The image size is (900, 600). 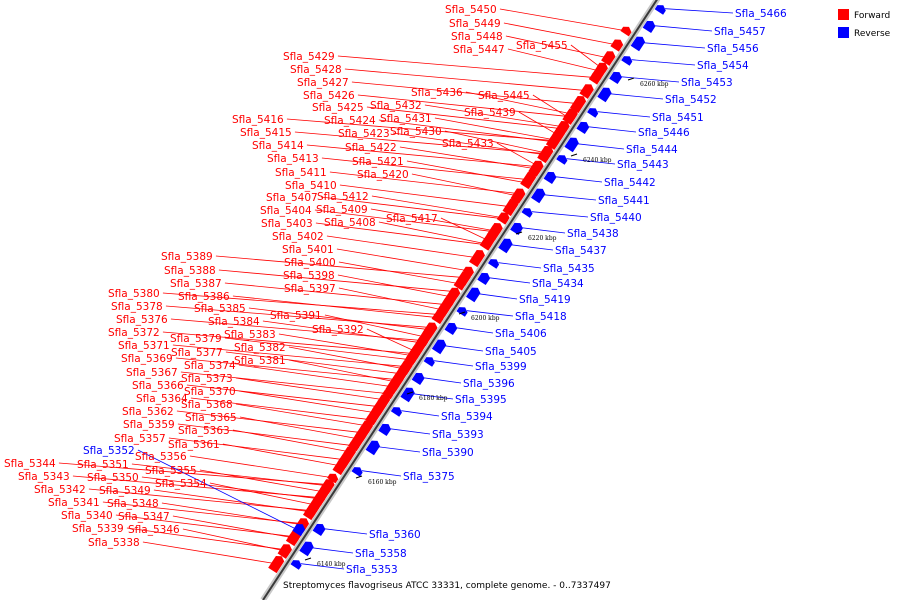 What do you see at coordinates (293, 159) in the screenshot?
I see `forward-gene-label: Sfla_5413` at bounding box center [293, 159].